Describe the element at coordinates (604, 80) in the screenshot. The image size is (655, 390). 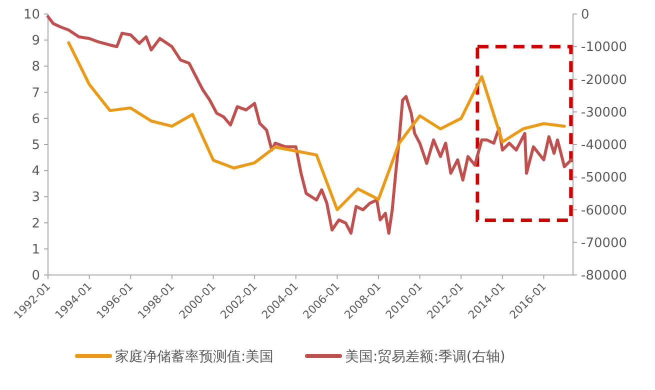
I see `y2-tick-label: -20000` at that location.